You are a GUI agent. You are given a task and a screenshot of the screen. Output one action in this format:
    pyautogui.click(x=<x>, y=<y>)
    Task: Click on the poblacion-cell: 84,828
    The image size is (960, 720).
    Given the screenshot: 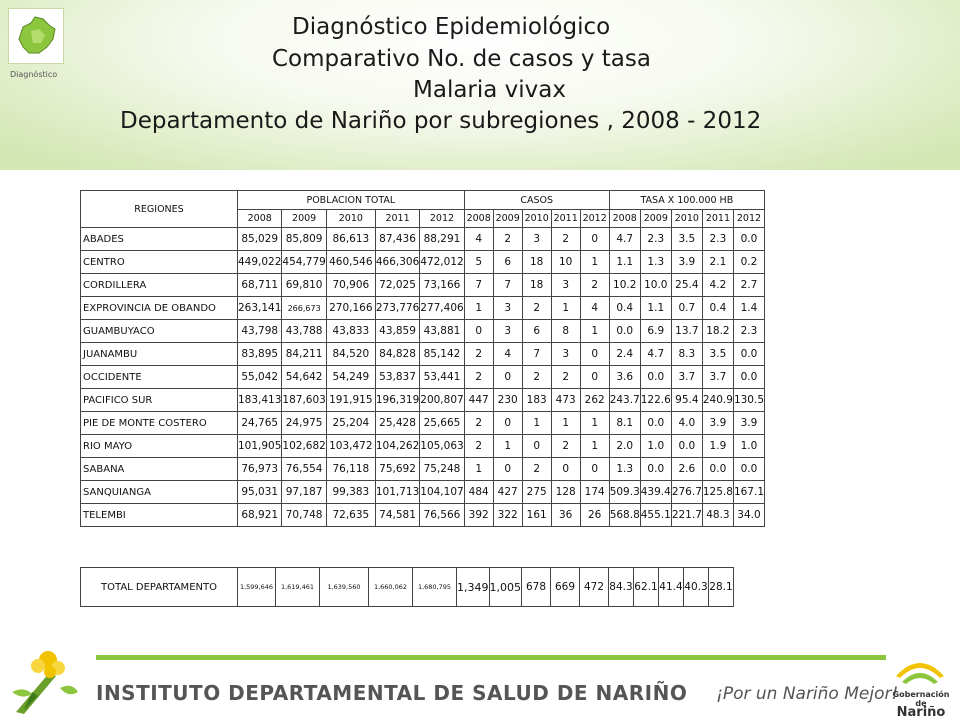 What is the action you would take?
    pyautogui.click(x=397, y=354)
    